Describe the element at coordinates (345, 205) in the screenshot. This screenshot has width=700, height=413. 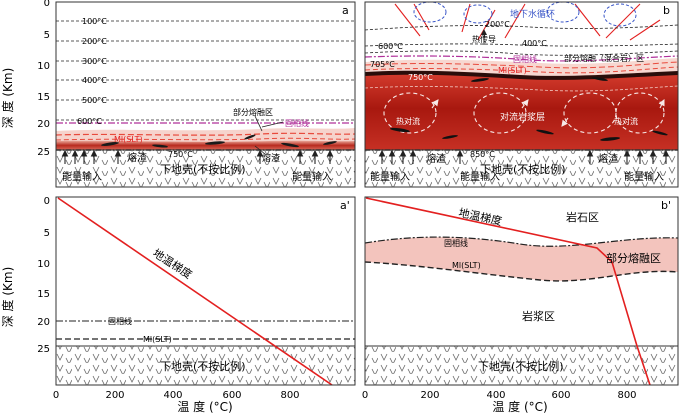
I see `panel-a2-letter: a'` at that location.